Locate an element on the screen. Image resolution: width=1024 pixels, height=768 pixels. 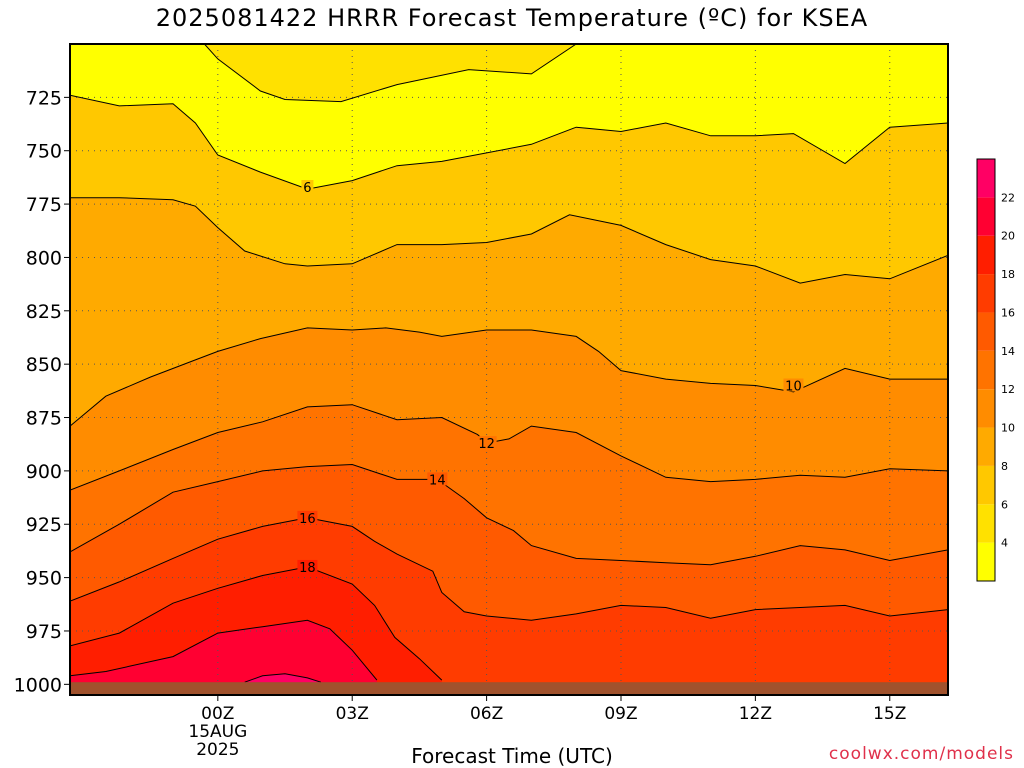
isotherm-label-18: 18 is located at coordinates (307, 568).